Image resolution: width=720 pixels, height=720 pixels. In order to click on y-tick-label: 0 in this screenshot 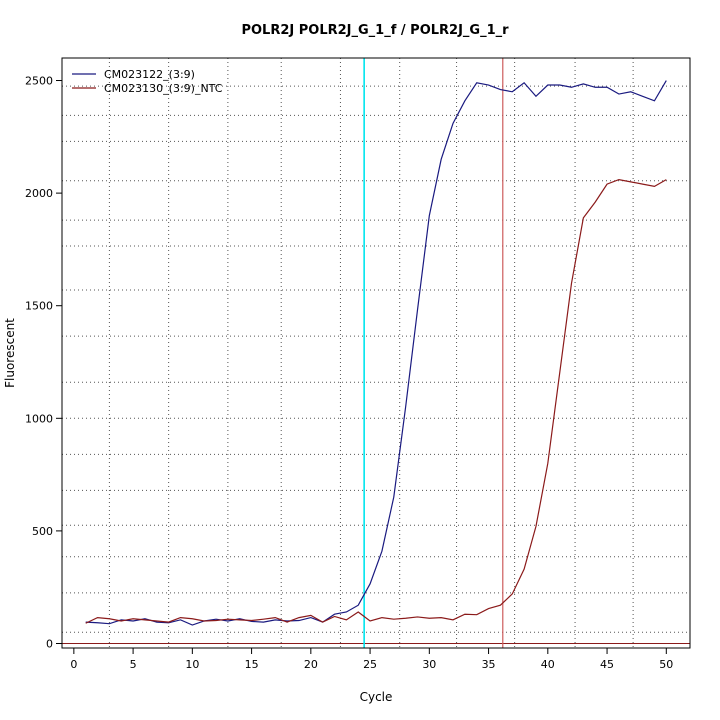, I will do `click(49, 643)`.